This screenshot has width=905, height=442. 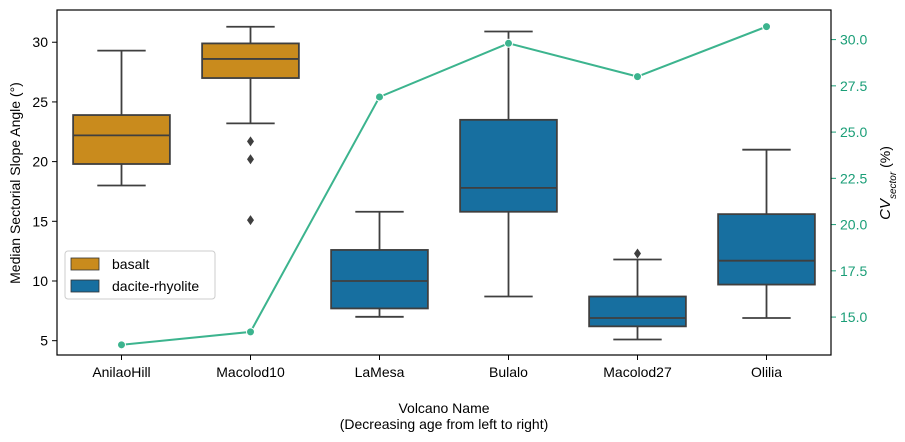 I want to click on y-axis-right-label-main: CV, so click(x=885, y=208).